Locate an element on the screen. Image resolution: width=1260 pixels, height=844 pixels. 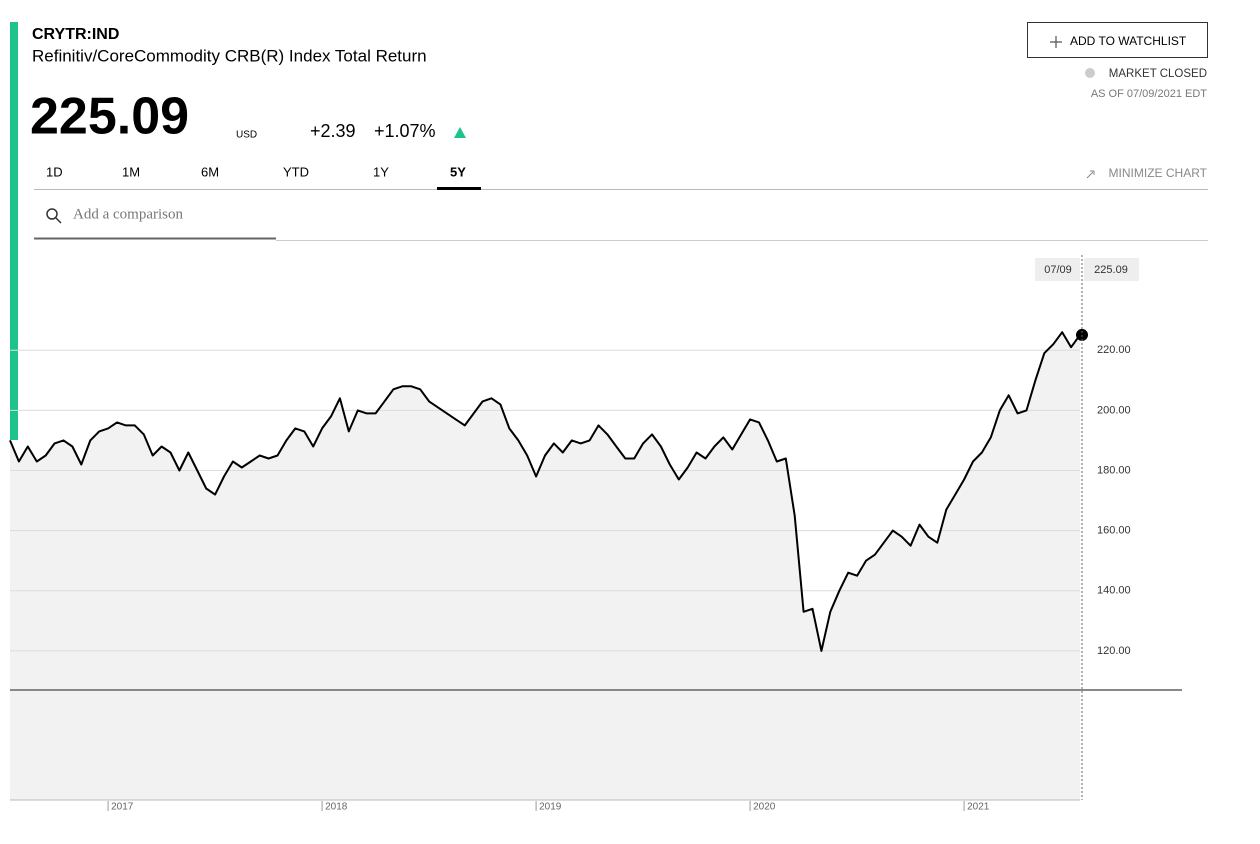
y-tick-label: 180.00 is located at coordinates (1114, 470).